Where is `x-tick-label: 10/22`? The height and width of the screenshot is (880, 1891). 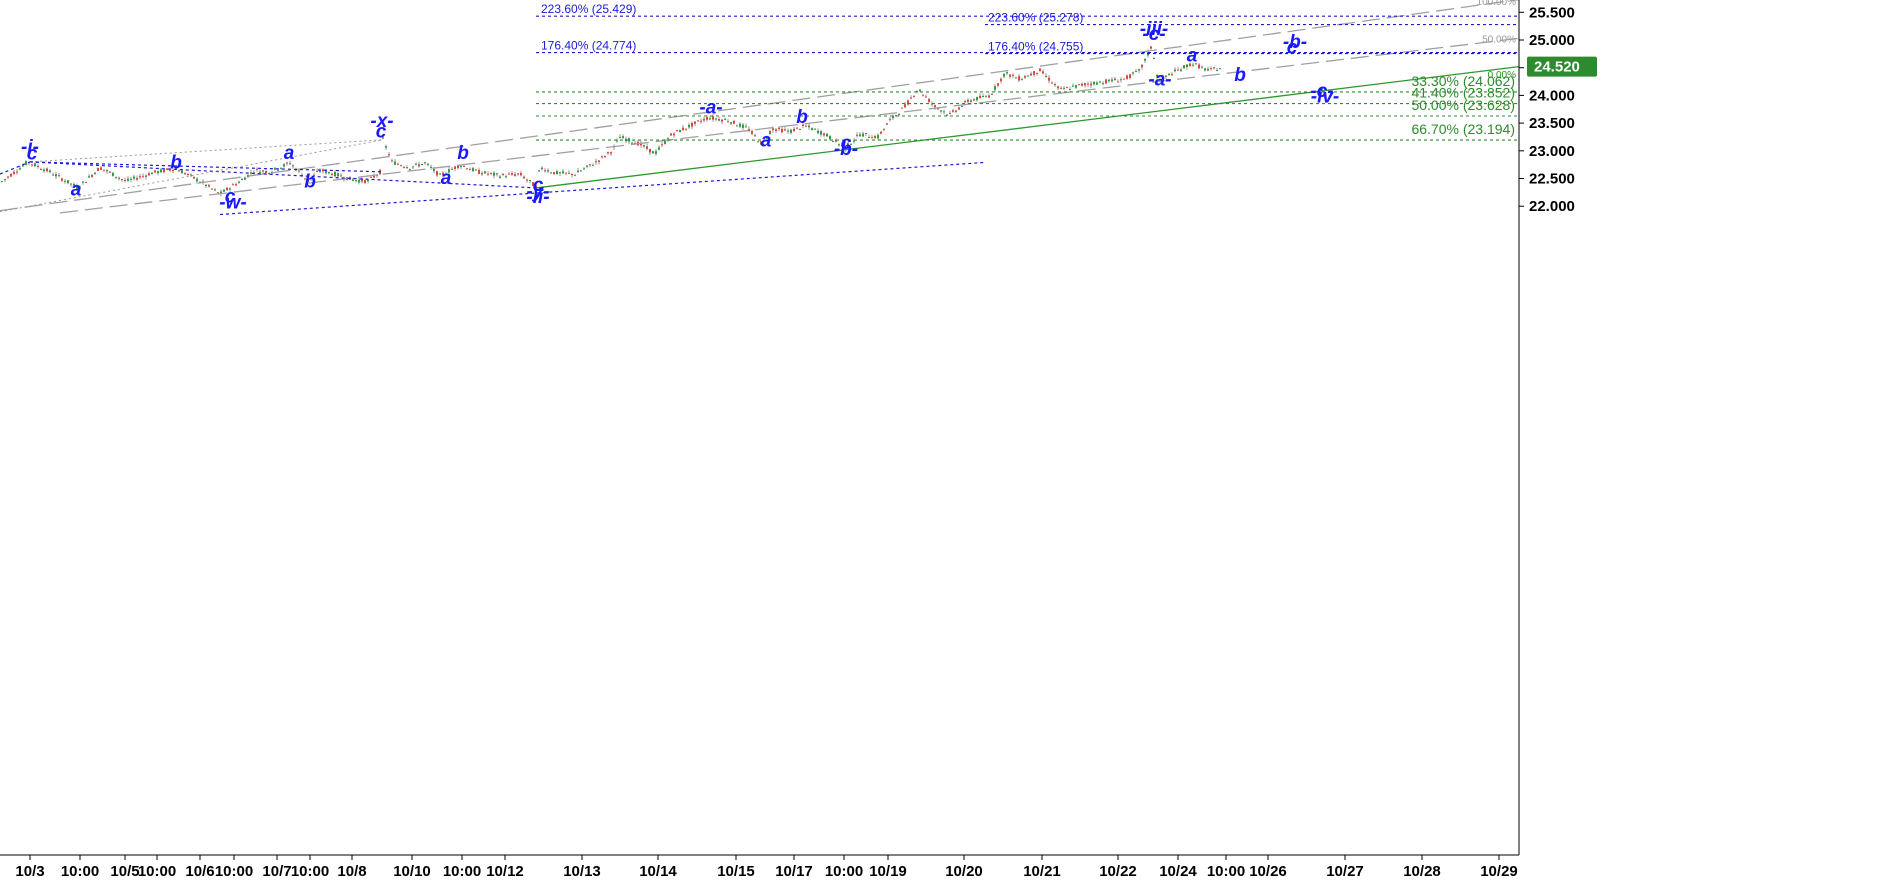 x-tick-label: 10/22 is located at coordinates (1118, 871).